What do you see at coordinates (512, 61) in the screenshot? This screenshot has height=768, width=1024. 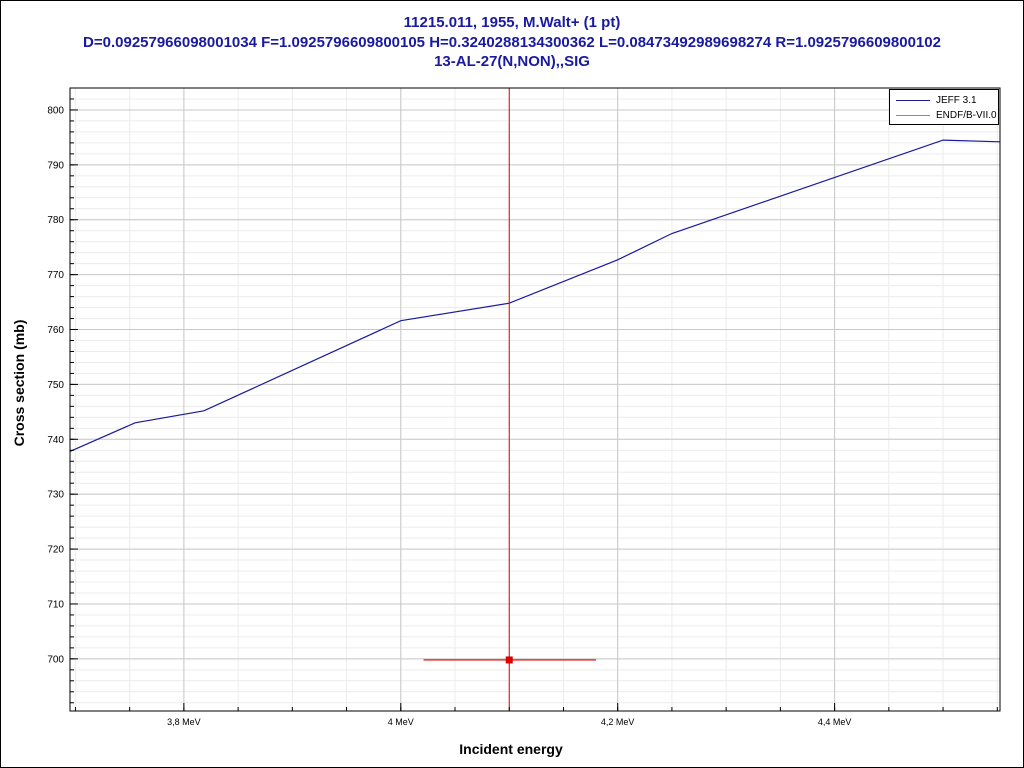 I see `chart-subtitle-reaction: 13-AL-27(N,NON),,SIG` at bounding box center [512, 61].